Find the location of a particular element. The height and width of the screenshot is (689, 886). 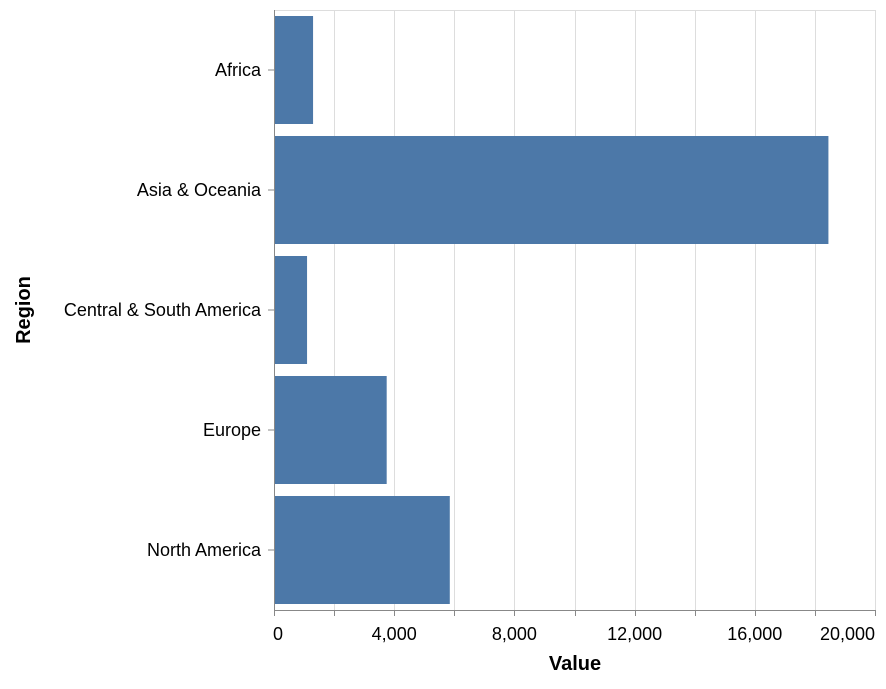

x-tick-label: 12,000 is located at coordinates (634, 634).